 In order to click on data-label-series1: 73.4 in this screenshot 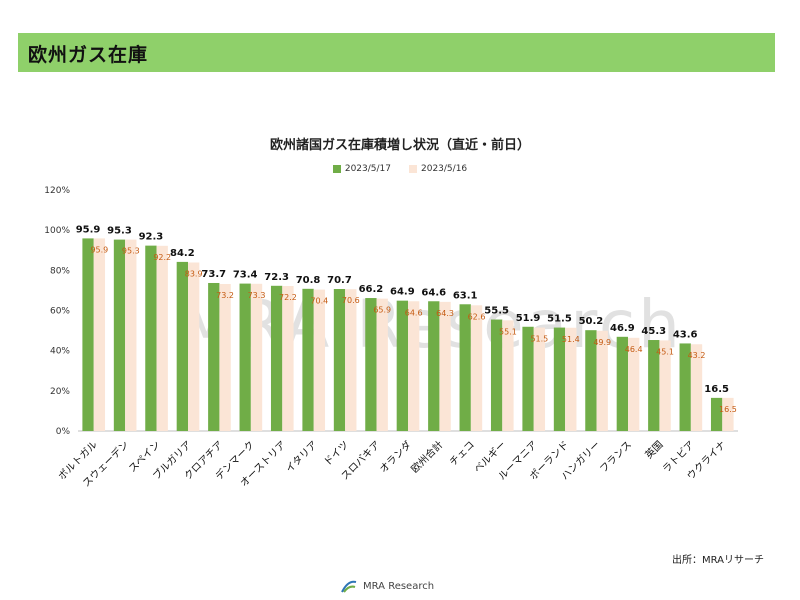, I will do `click(245, 275)`.